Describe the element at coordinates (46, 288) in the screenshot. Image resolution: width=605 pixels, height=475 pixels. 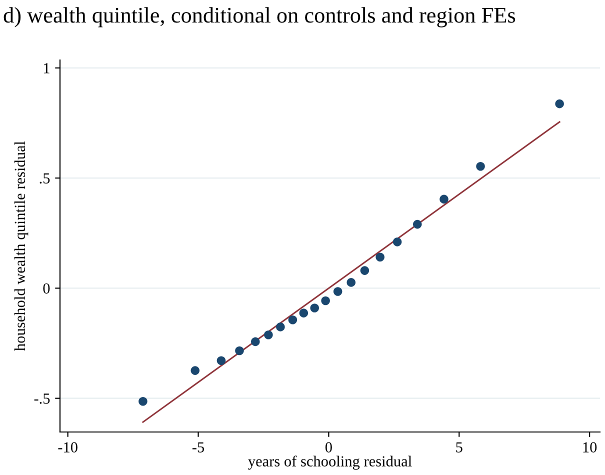
I see `y-tick-label: 0` at that location.